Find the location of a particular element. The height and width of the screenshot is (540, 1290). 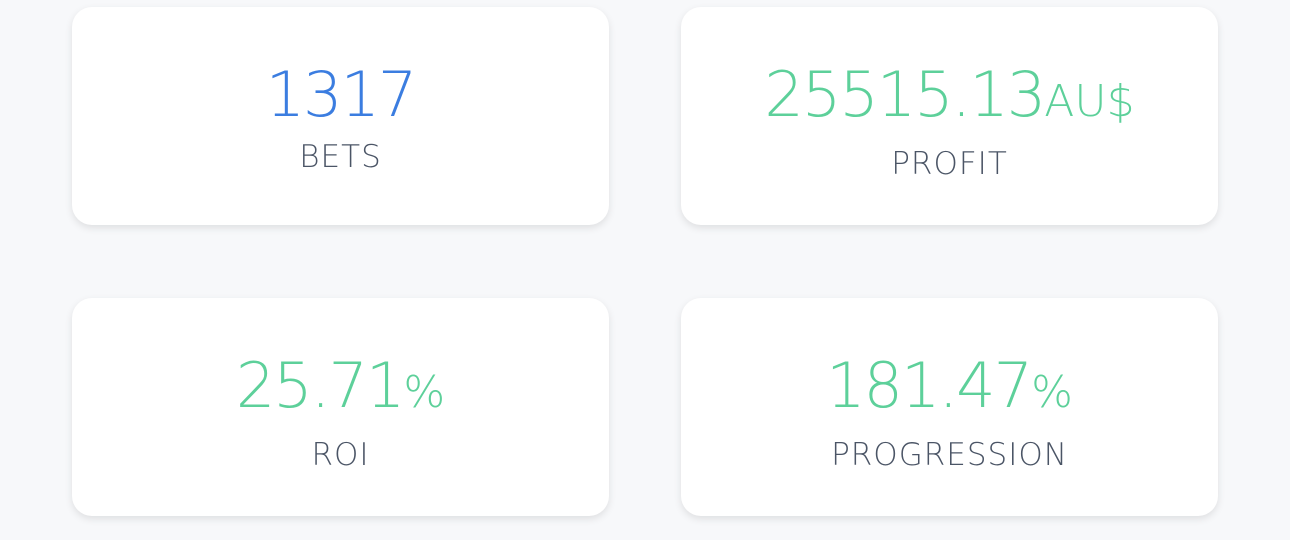

stat-value: 25.71% is located at coordinates (340, 389).